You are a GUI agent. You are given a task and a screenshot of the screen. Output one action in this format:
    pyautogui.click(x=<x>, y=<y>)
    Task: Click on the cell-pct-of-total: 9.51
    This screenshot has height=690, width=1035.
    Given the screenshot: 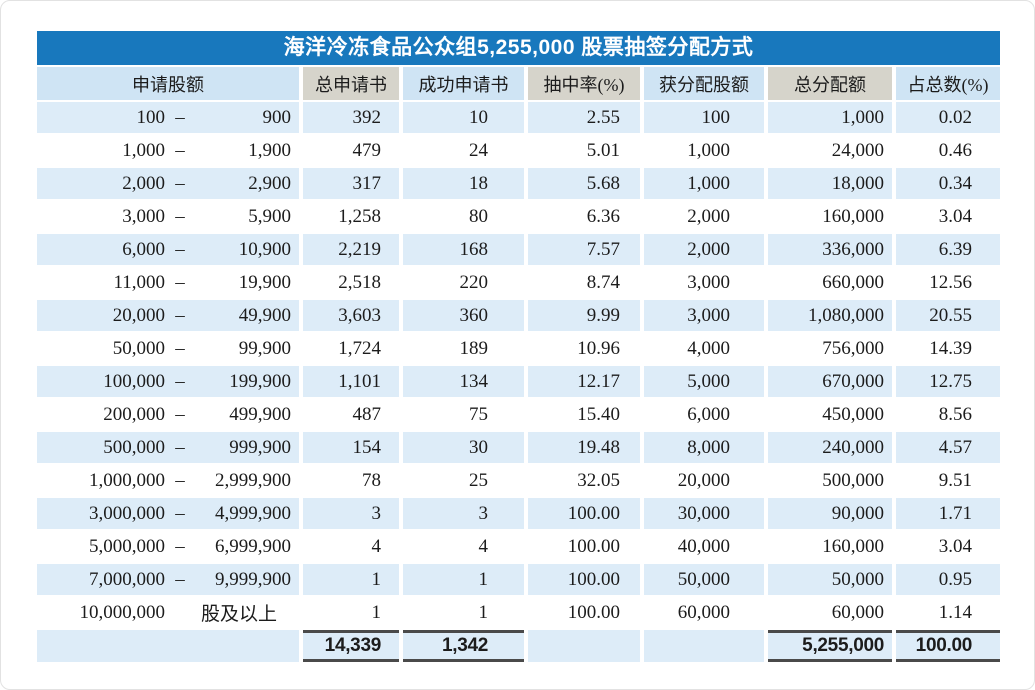 What is the action you would take?
    pyautogui.click(x=948, y=480)
    